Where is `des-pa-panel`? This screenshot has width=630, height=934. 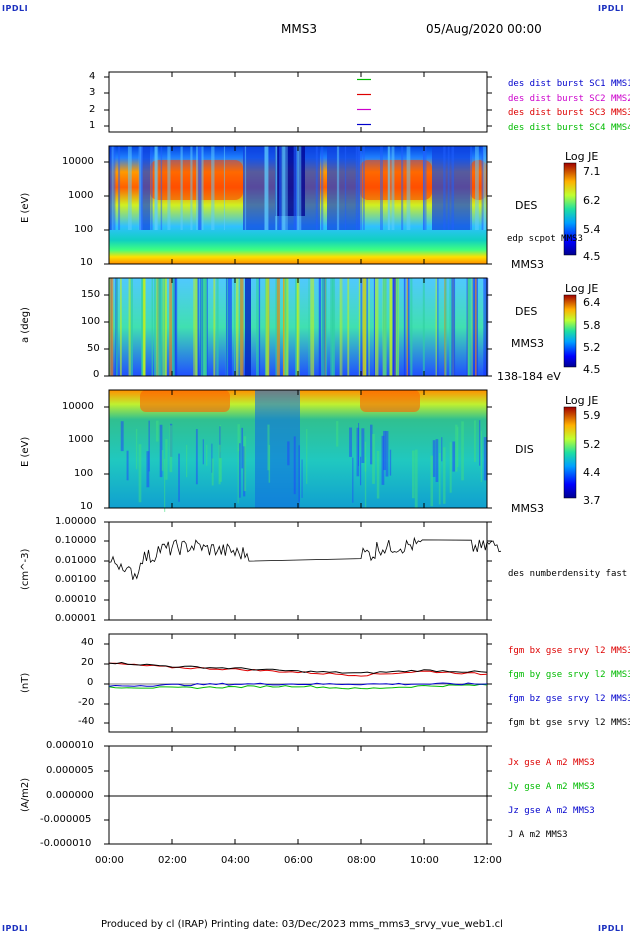 des-pa-panel is located at coordinates (298, 327).